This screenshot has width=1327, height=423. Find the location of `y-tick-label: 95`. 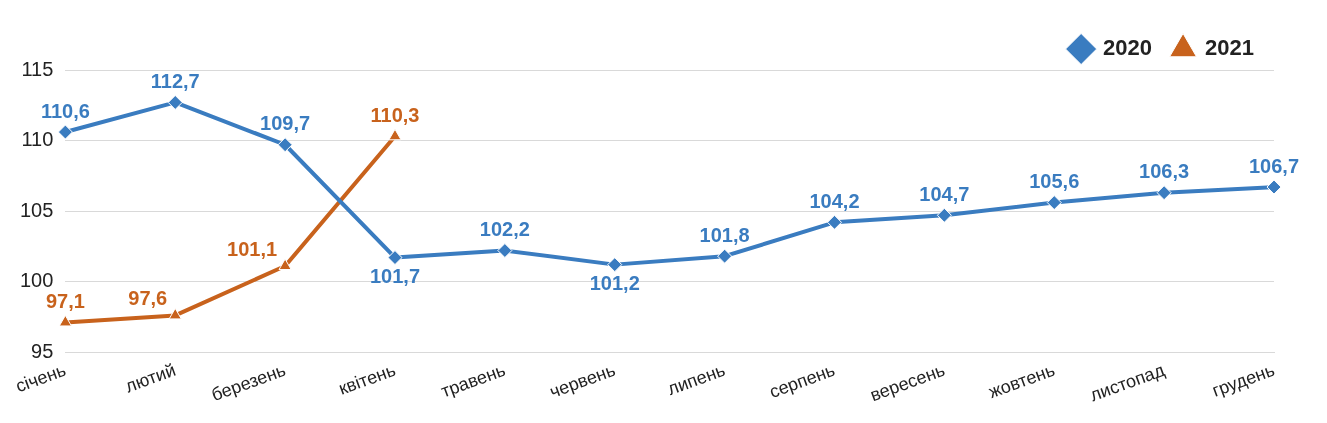

y-tick-label: 95 is located at coordinates (42, 350).